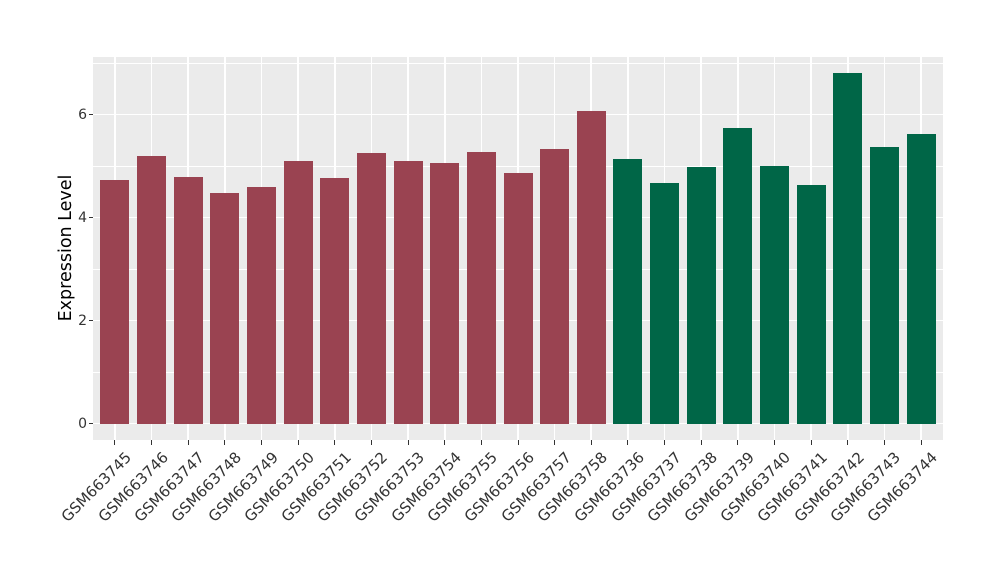 This screenshot has width=1000, height=580. I want to click on y-tick-label: 0, so click(82, 423).